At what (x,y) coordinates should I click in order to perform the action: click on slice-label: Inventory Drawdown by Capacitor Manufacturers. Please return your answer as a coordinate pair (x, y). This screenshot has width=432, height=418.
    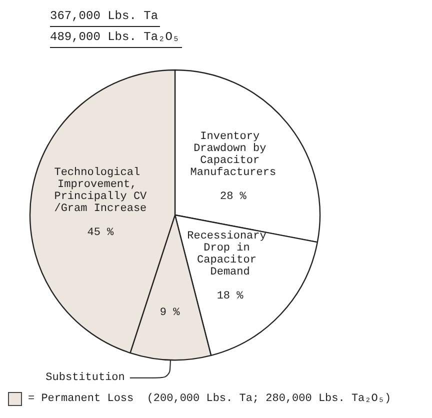
    Looking at the image, I should click on (233, 154).